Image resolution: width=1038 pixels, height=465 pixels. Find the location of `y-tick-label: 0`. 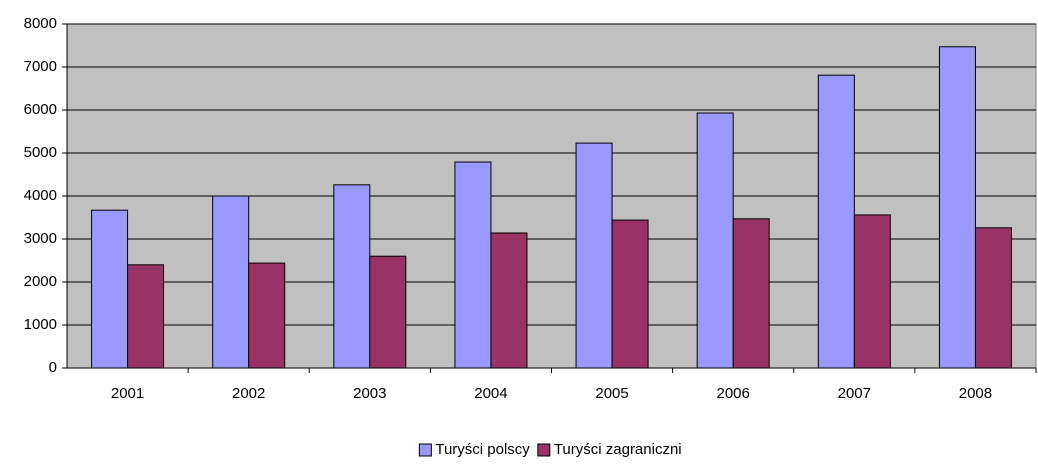

y-tick-label: 0 is located at coordinates (53, 367).